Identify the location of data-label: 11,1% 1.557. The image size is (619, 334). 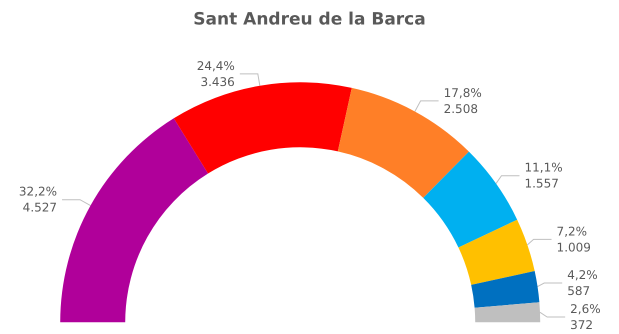
(543, 175).